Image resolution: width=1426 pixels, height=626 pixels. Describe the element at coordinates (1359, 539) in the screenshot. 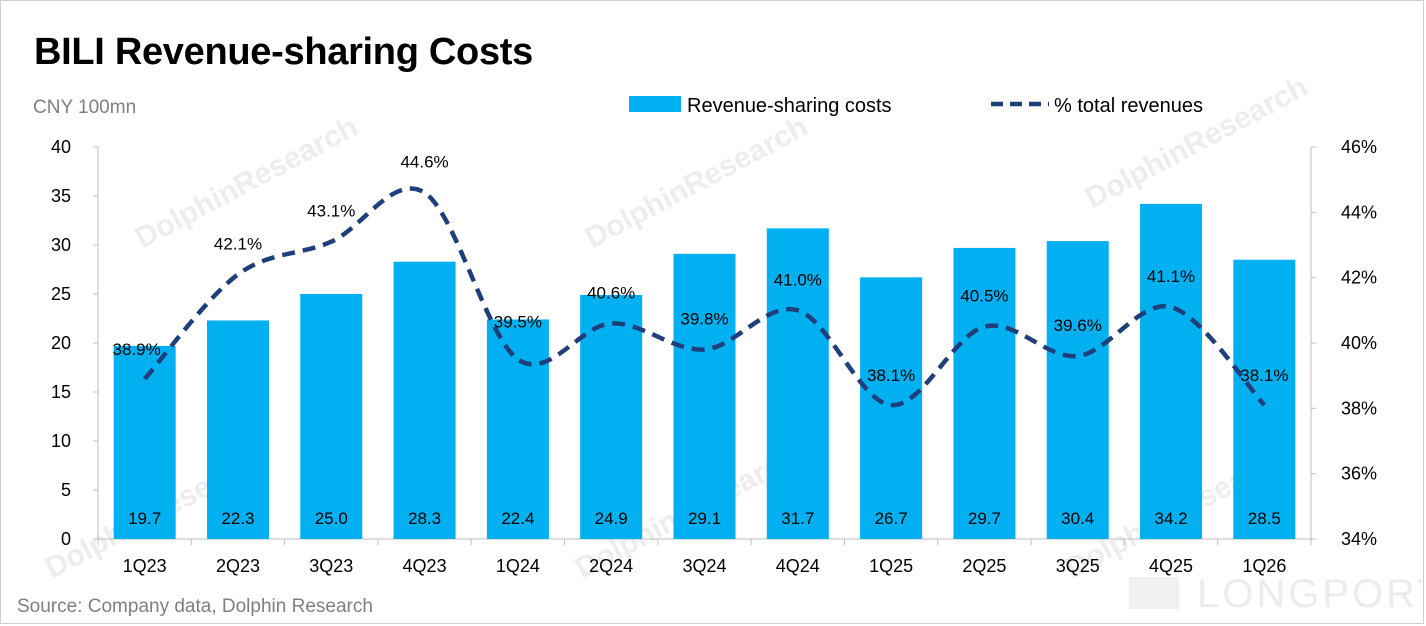

I see `y-right-tick-label: 34%` at that location.